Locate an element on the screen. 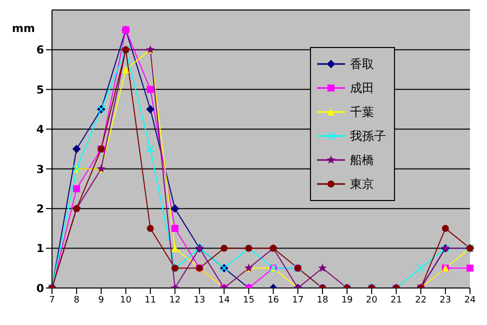  y-tick-label: 3 is located at coordinates (40, 169).